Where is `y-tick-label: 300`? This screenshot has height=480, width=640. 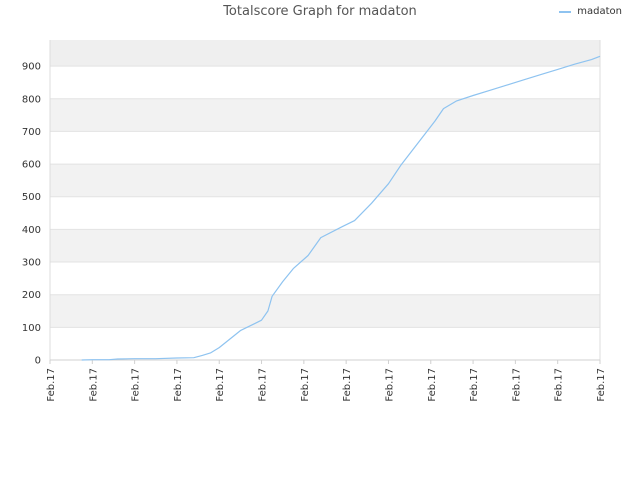 y-tick-label: 300 is located at coordinates (31, 263).